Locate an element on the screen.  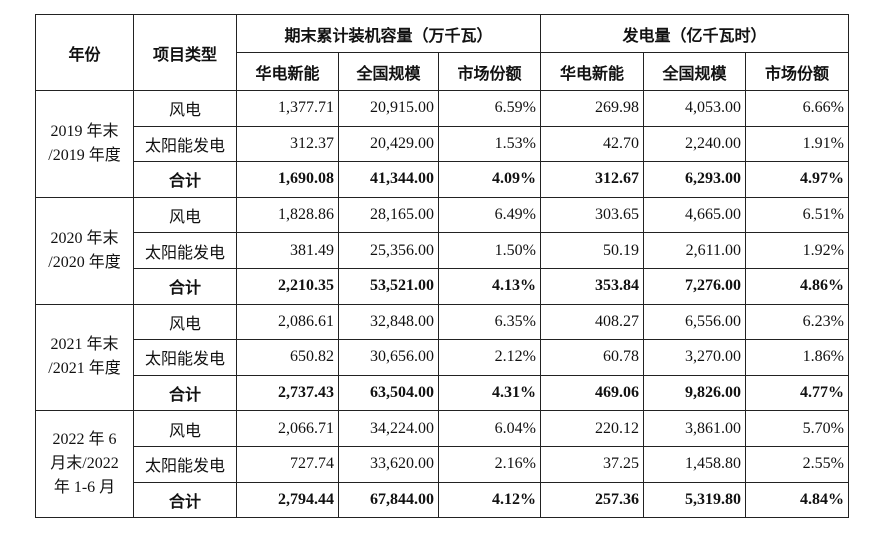
value-cell: 269.98 is located at coordinates (592, 108).